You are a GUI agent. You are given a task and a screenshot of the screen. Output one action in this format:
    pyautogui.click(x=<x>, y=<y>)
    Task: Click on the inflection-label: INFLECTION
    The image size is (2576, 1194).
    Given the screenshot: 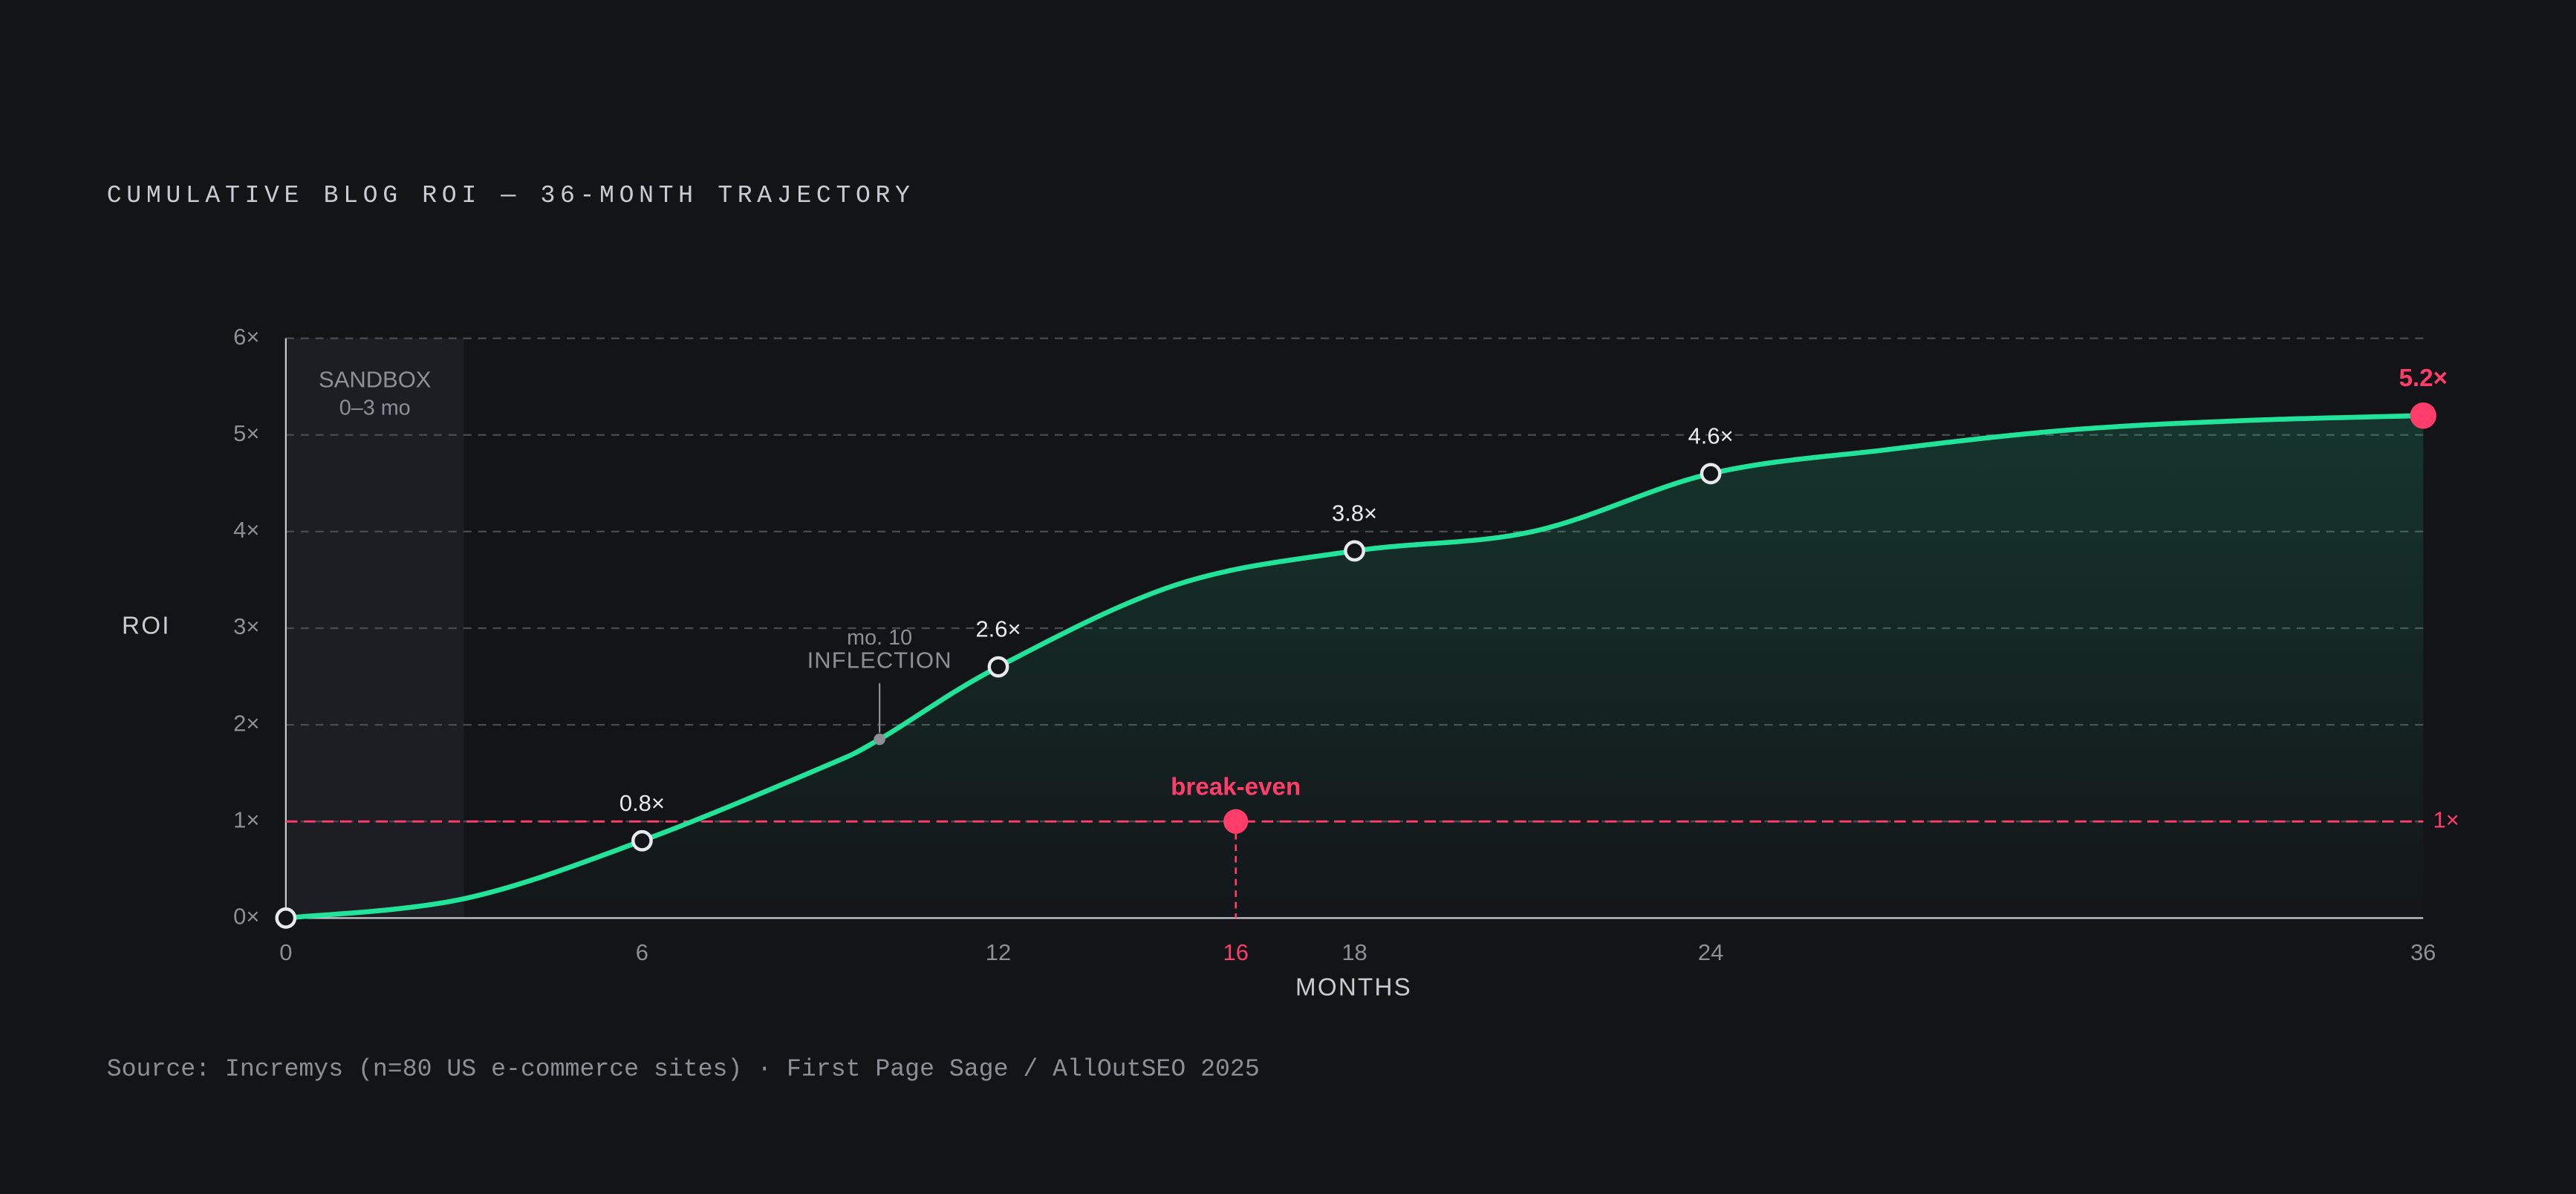 What is the action you would take?
    pyautogui.click(x=879, y=660)
    